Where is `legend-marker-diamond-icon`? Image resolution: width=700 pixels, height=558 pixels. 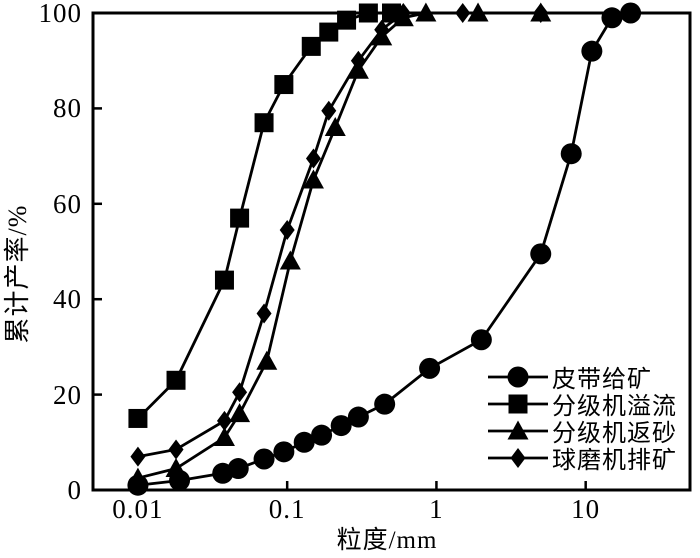
legend-marker-diamond-icon is located at coordinates (518, 457).